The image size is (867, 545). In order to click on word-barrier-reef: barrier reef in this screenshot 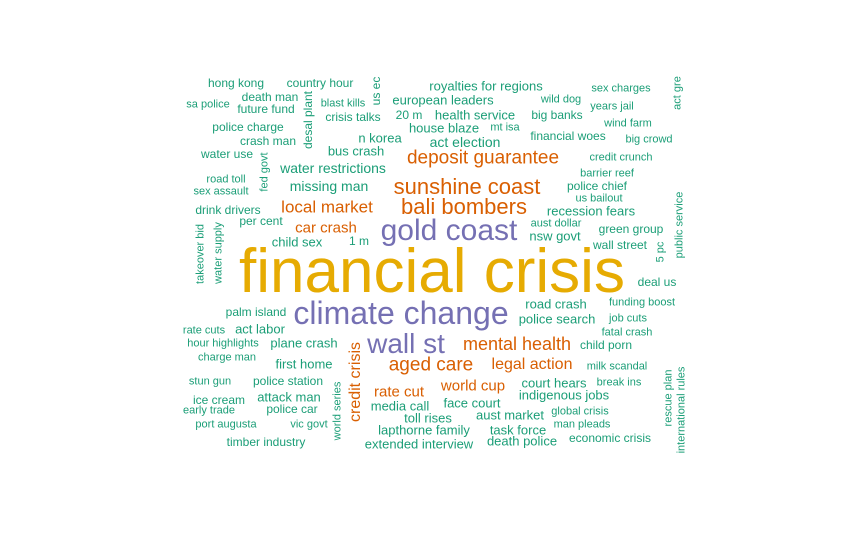, I will do `click(607, 173)`.